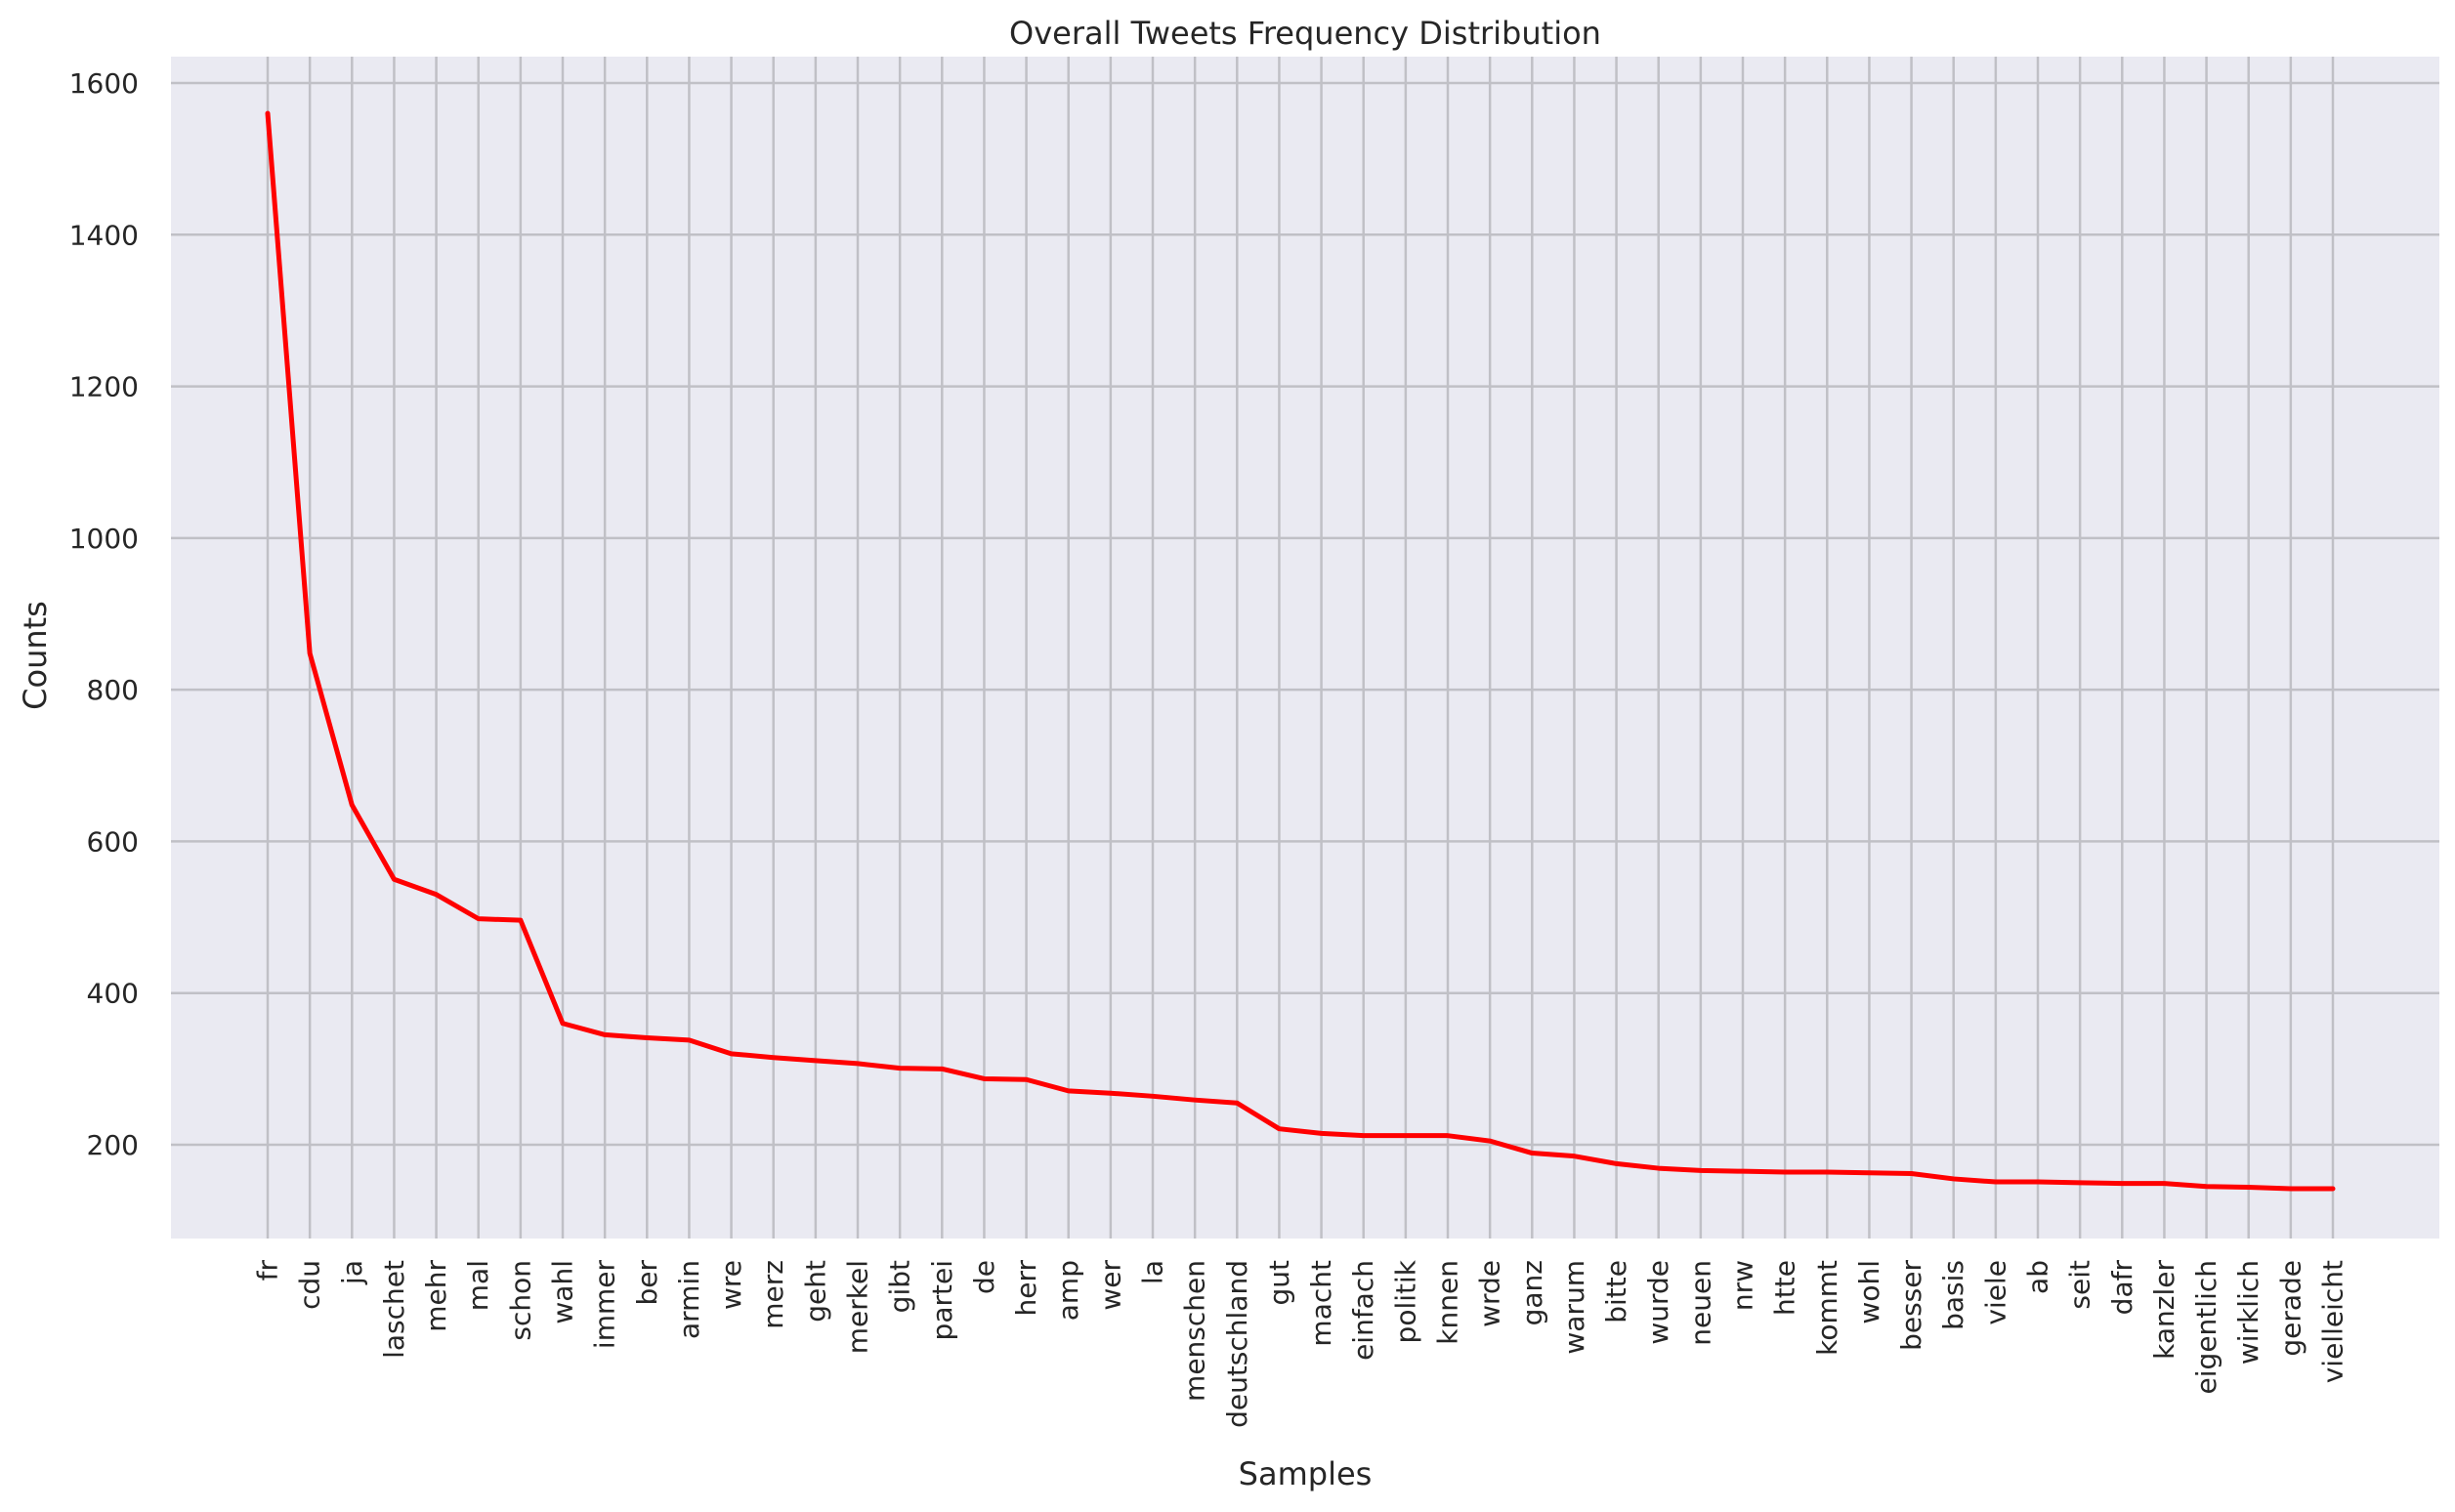  What do you see at coordinates (2080, 1285) in the screenshot?
I see `x-tick-label: seit` at bounding box center [2080, 1285].